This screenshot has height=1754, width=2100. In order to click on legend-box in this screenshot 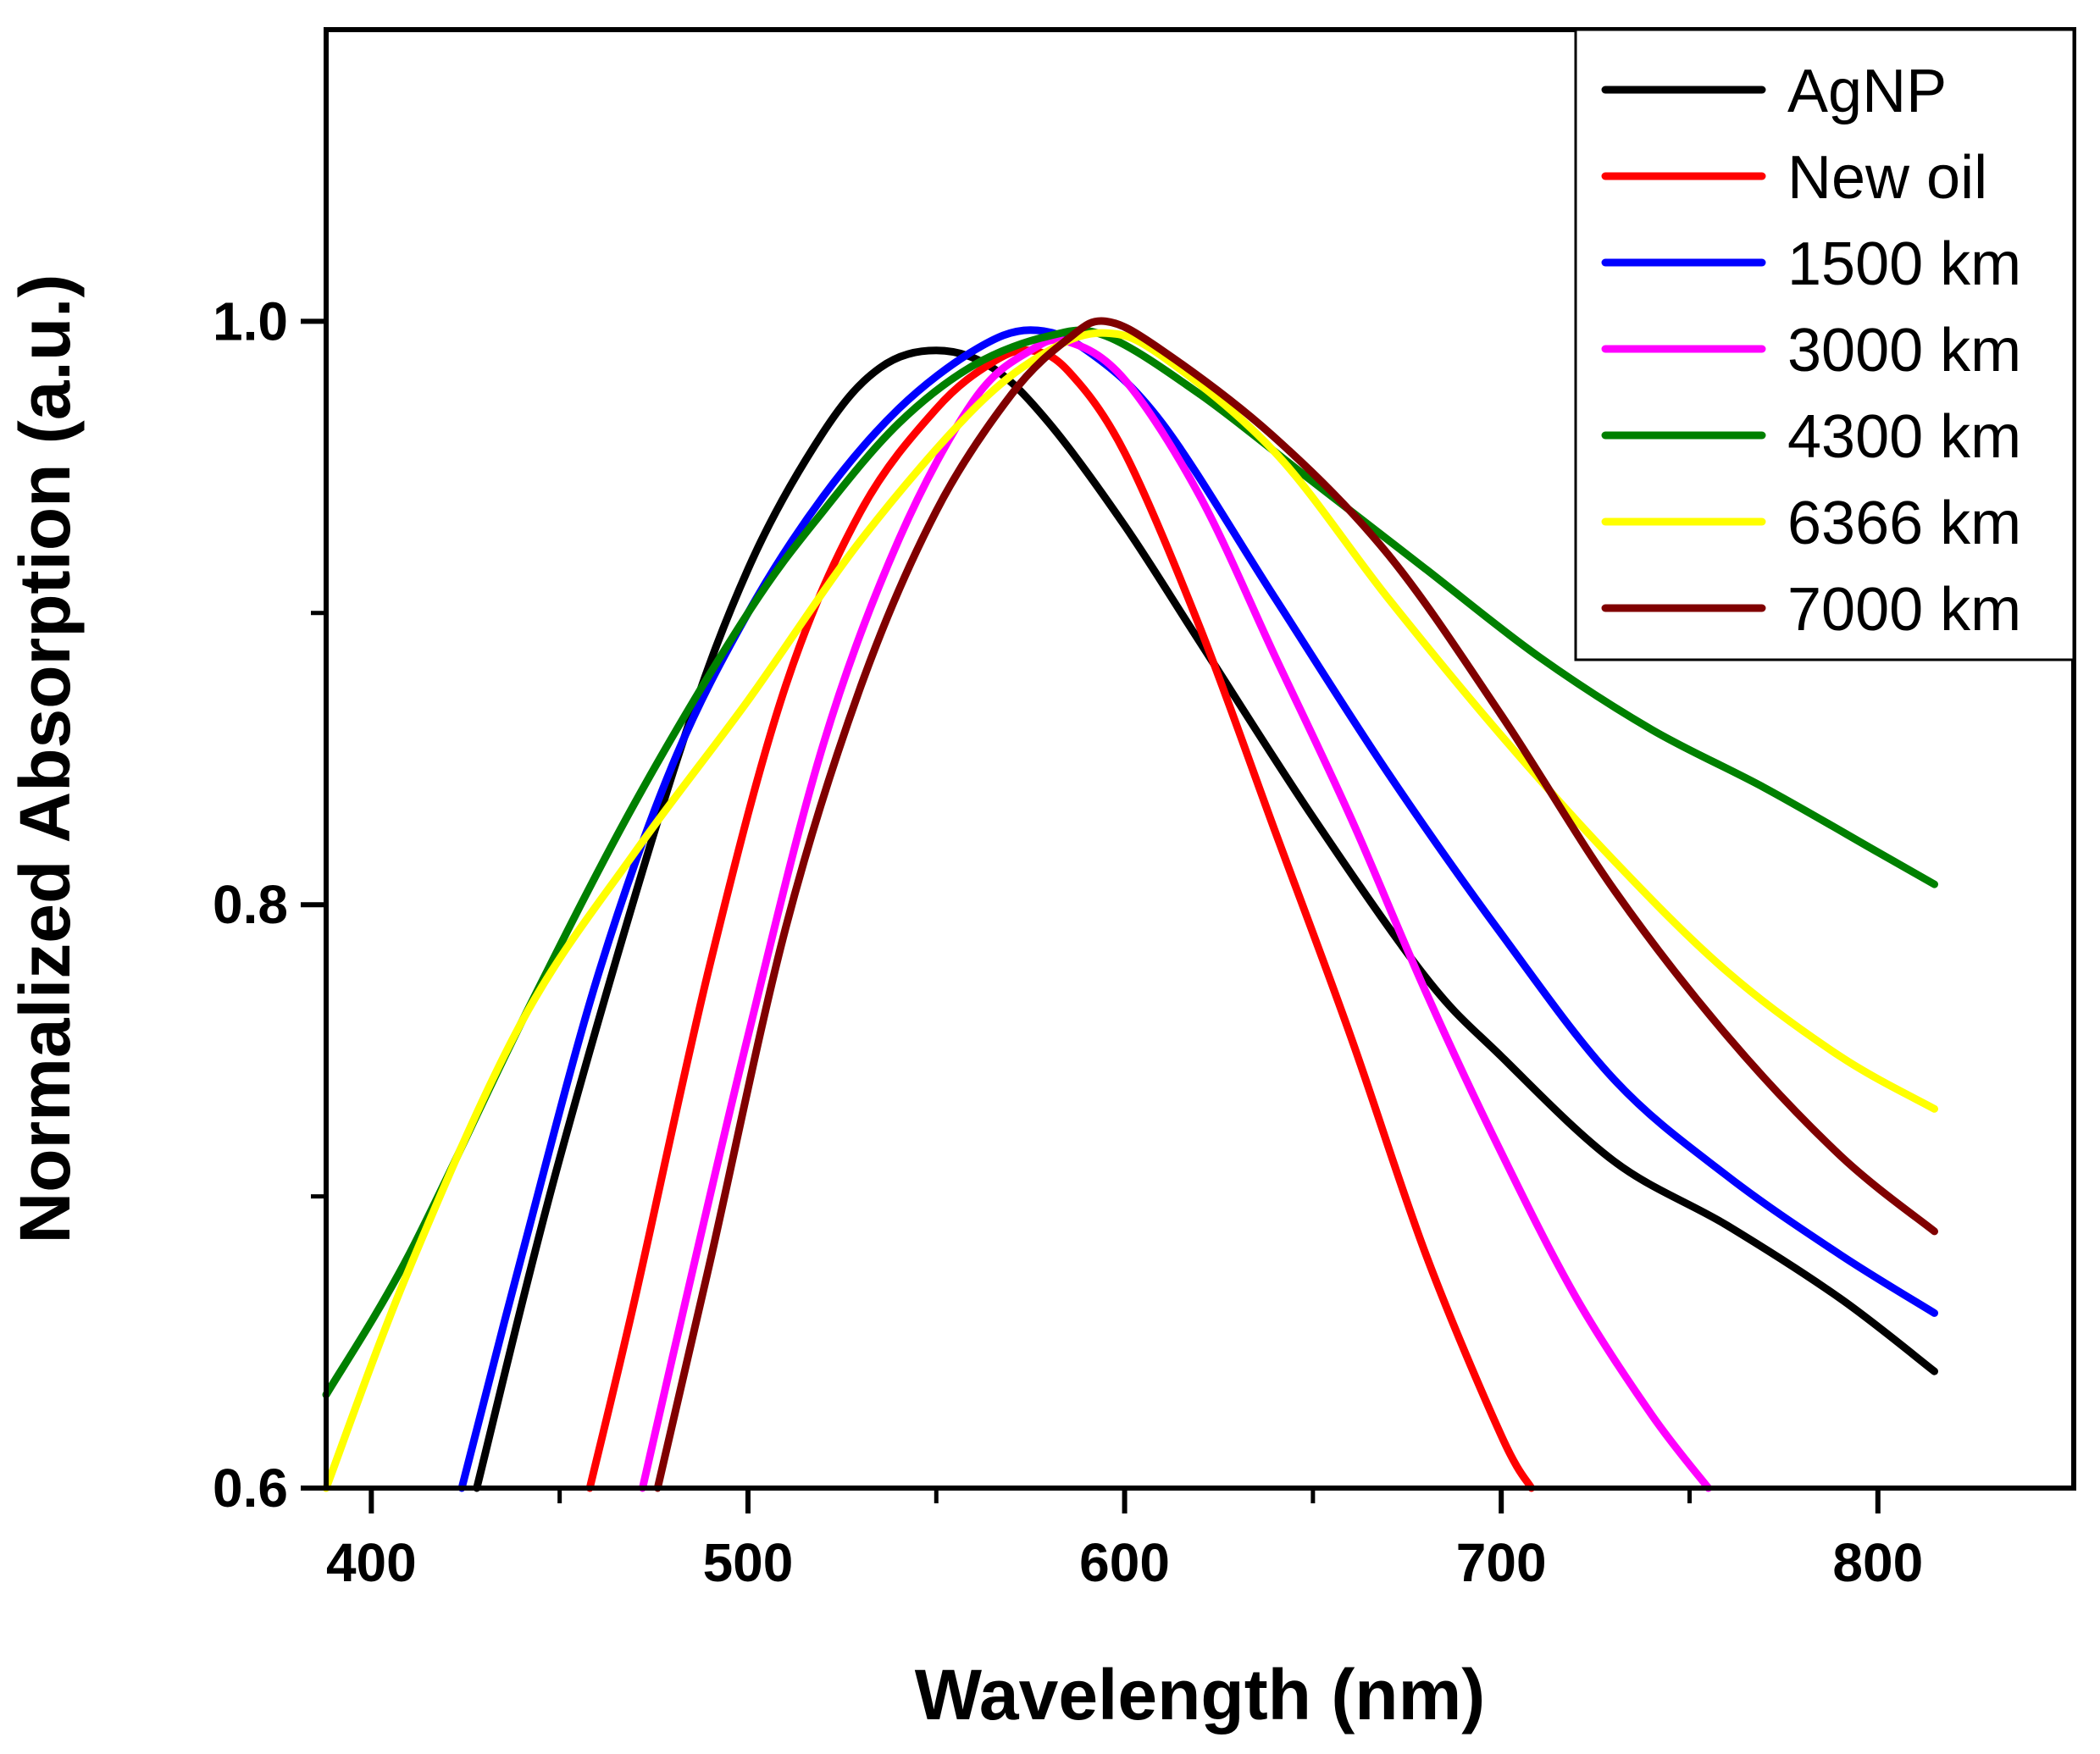, I will do `click(1824, 344)`.